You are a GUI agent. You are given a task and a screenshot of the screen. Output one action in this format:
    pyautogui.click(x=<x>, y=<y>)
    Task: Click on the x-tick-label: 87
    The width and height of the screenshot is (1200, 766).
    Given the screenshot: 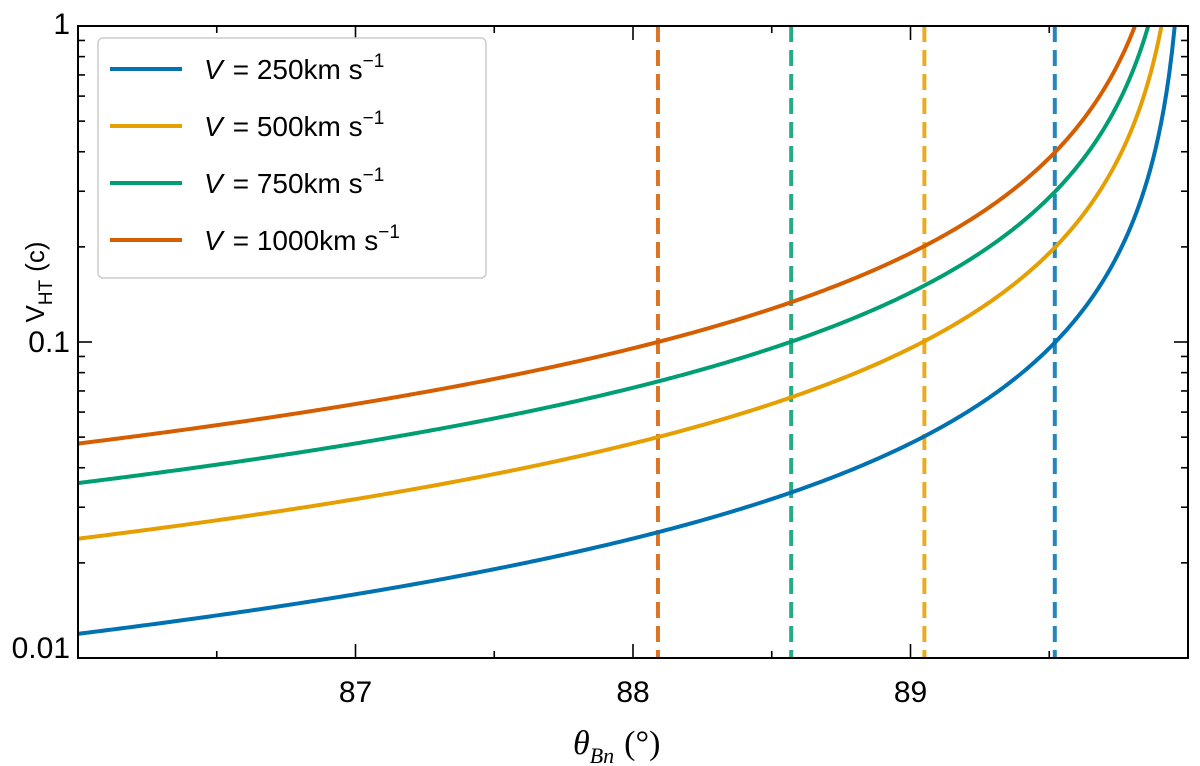 What is the action you would take?
    pyautogui.click(x=355, y=692)
    